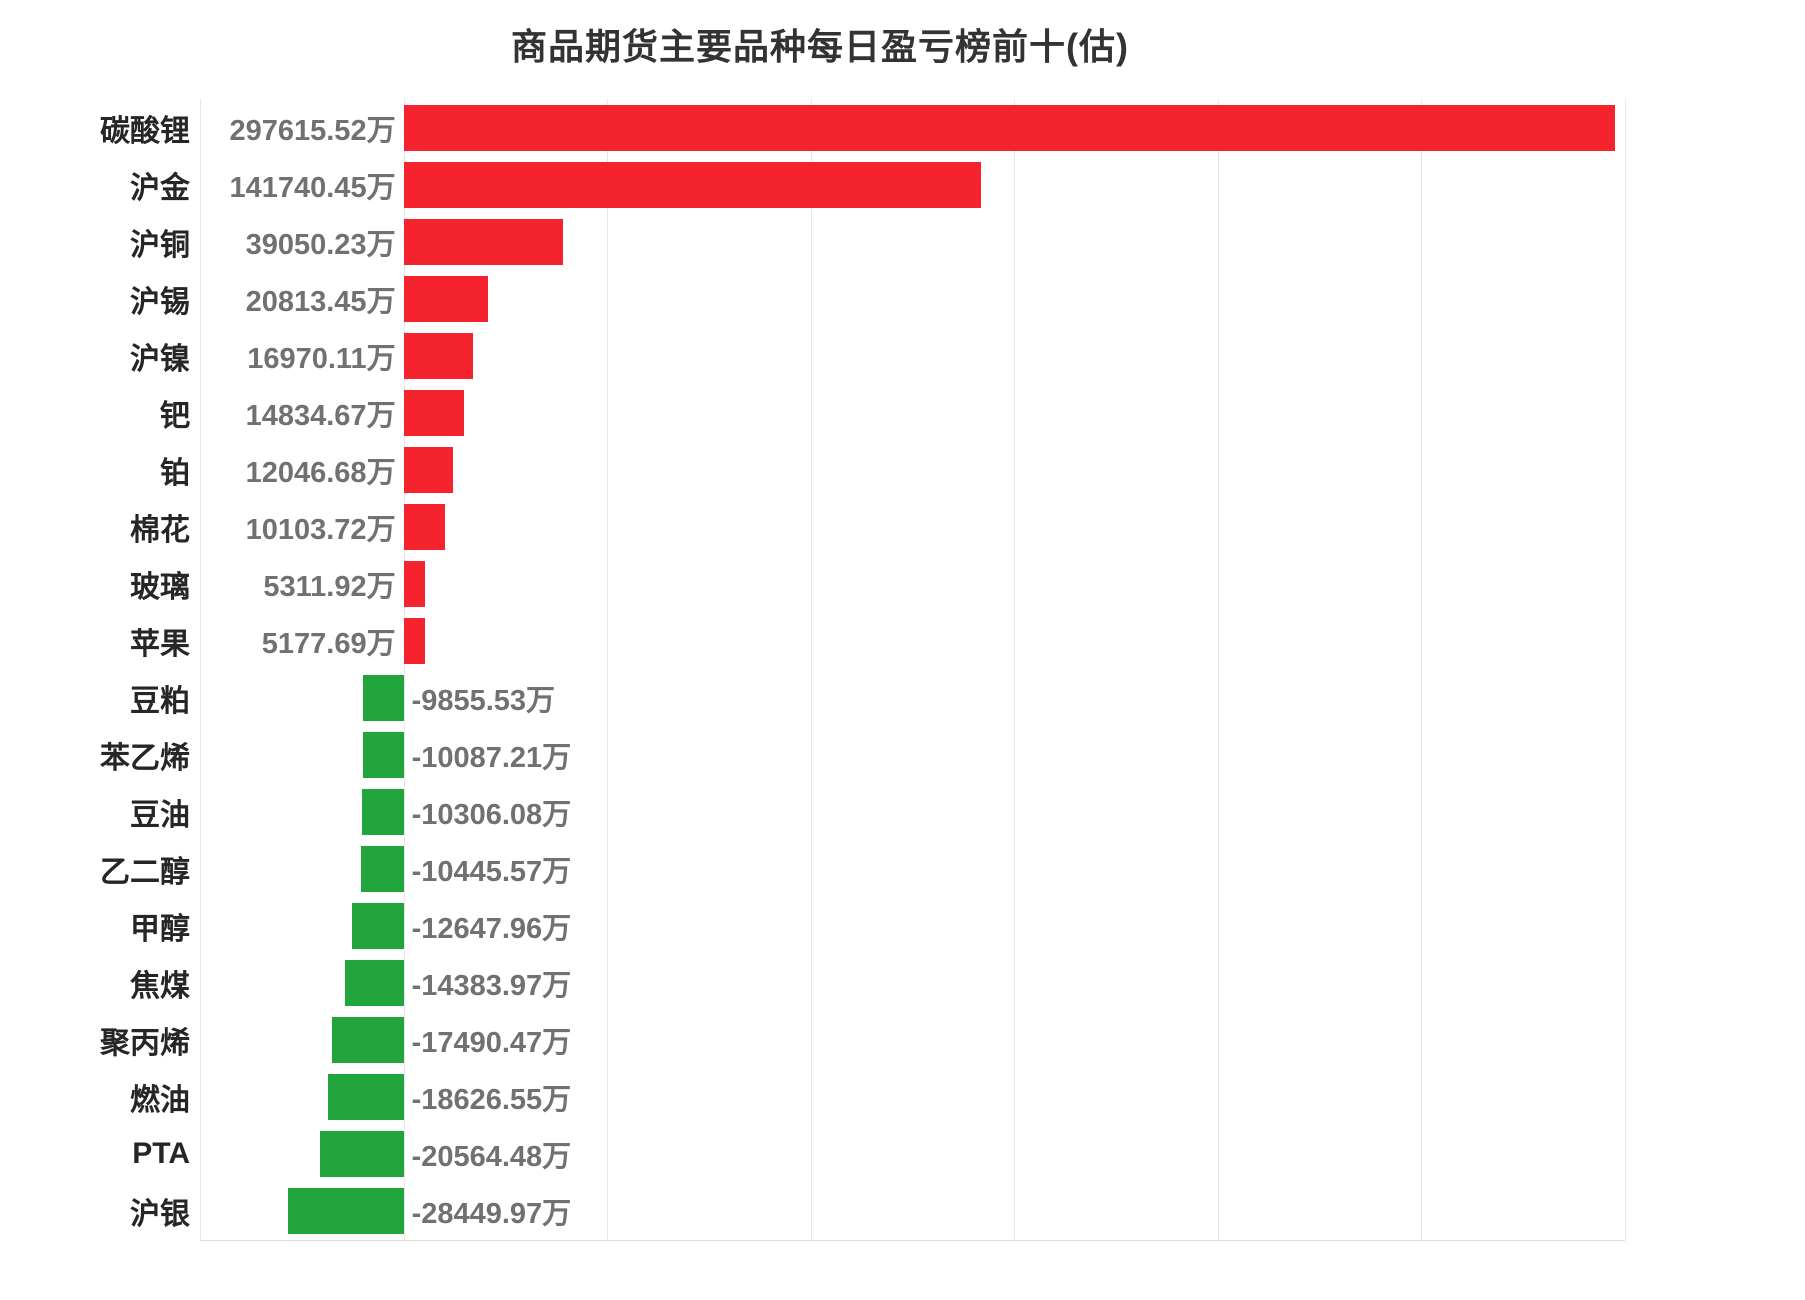 Image resolution: width=1805 pixels, height=1300 pixels. What do you see at coordinates (902, 755) in the screenshot?
I see `chart-row: 苯乙烯 -10087.21万` at bounding box center [902, 755].